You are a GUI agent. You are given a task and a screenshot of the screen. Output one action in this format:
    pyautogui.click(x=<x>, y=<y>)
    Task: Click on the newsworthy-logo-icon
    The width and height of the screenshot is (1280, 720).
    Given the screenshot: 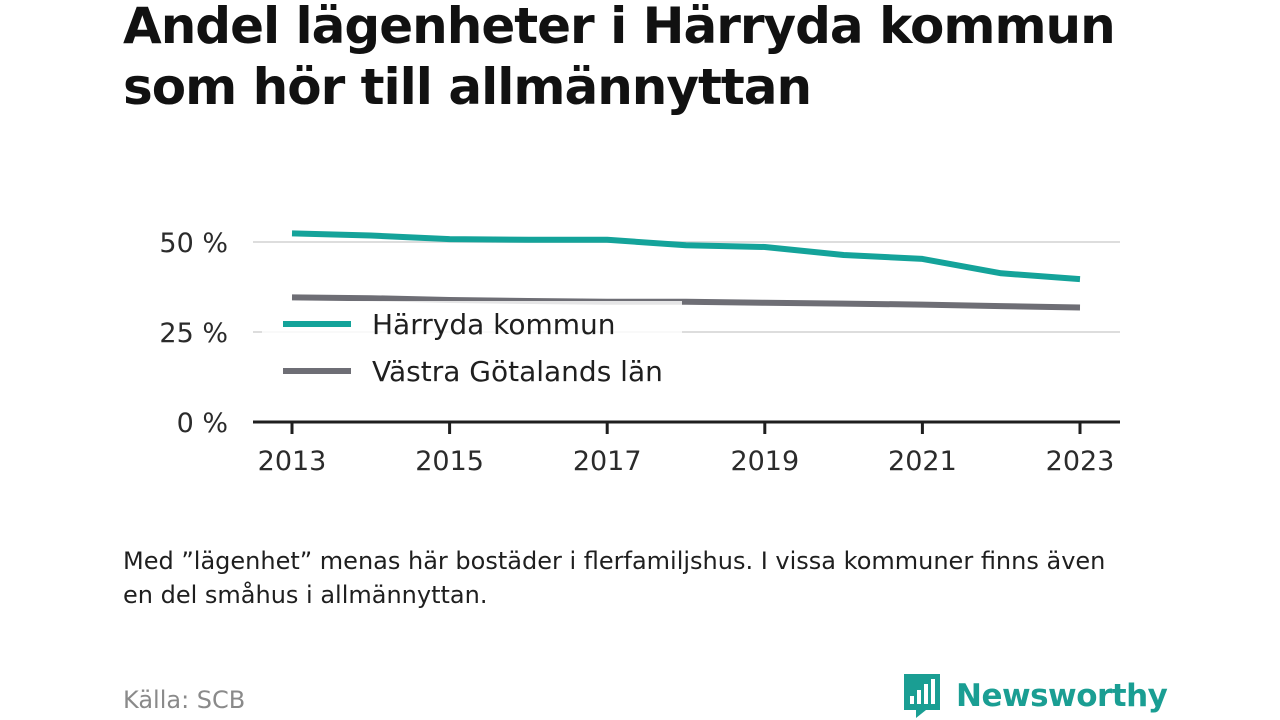 What is the action you would take?
    pyautogui.click(x=922, y=696)
    